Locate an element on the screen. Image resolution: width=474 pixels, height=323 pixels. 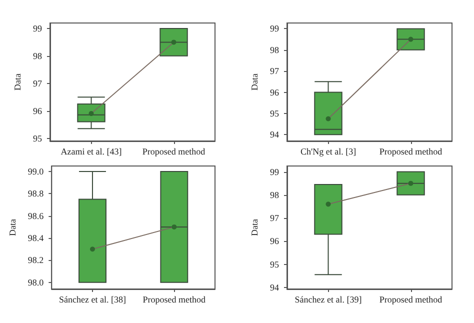
y-tick-label: 98.2 is located at coordinates (36, 260).